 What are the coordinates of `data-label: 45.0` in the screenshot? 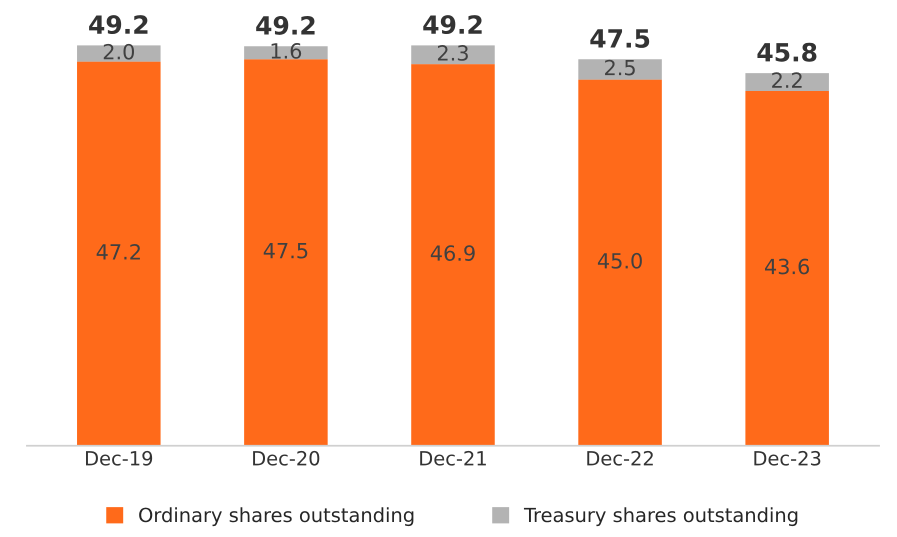 It's located at (620, 260).